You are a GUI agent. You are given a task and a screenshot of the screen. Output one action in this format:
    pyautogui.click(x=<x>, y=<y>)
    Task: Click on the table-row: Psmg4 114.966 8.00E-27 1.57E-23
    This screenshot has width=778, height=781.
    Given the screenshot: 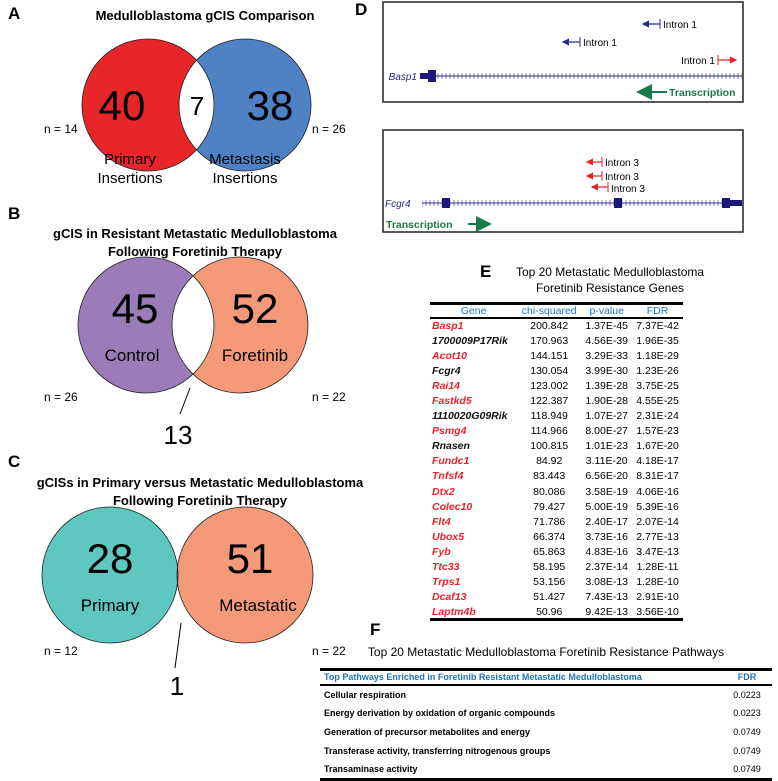 What is the action you would take?
    pyautogui.click(x=556, y=431)
    